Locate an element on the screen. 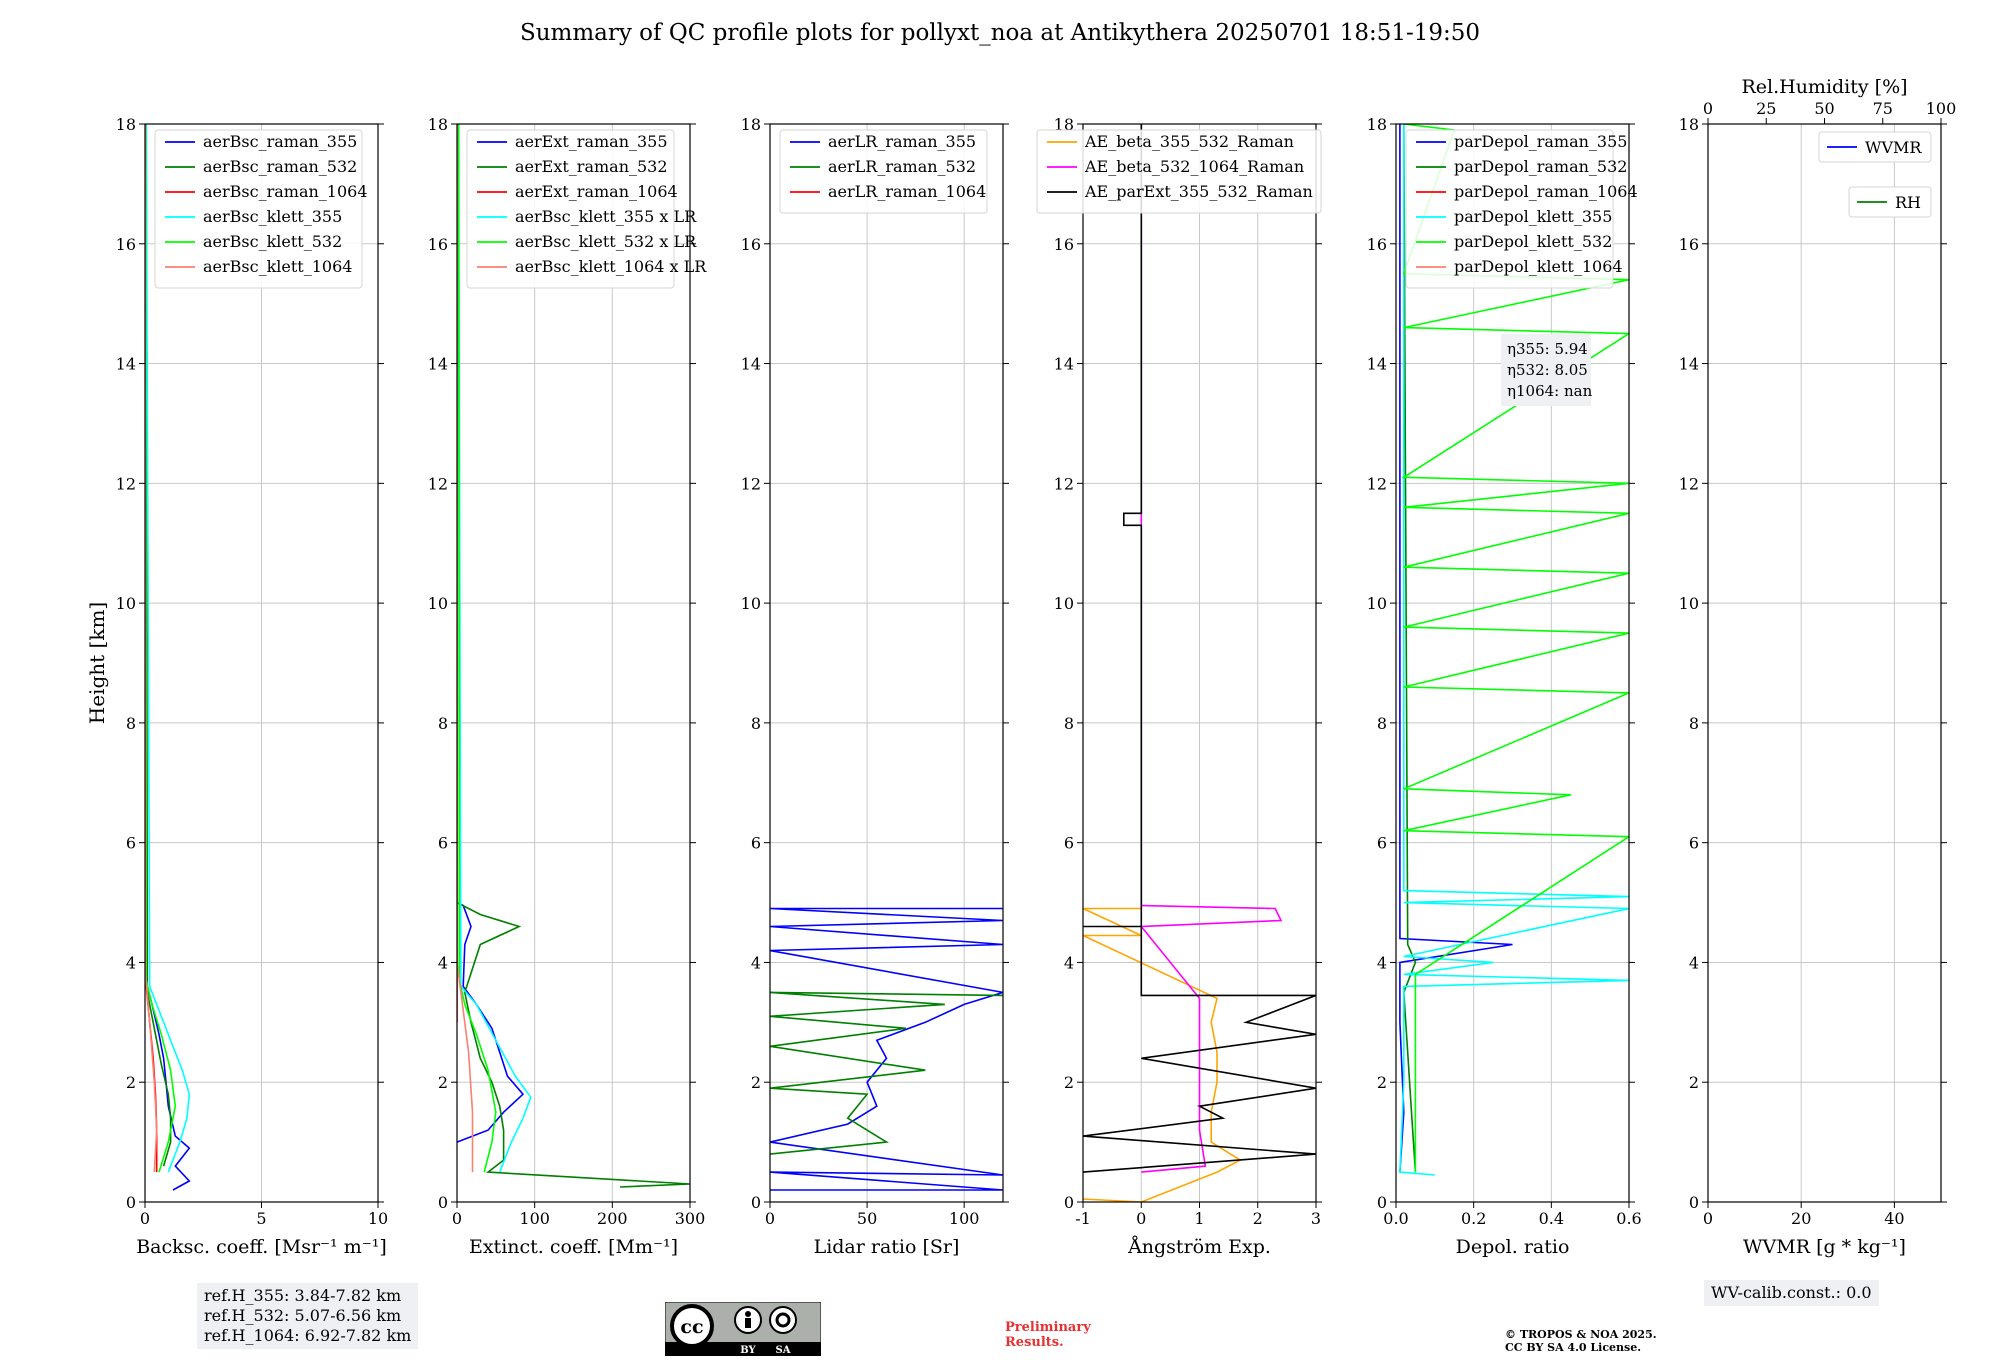  x-axis-label: Lidar ratio [Sr] is located at coordinates (887, 1247).